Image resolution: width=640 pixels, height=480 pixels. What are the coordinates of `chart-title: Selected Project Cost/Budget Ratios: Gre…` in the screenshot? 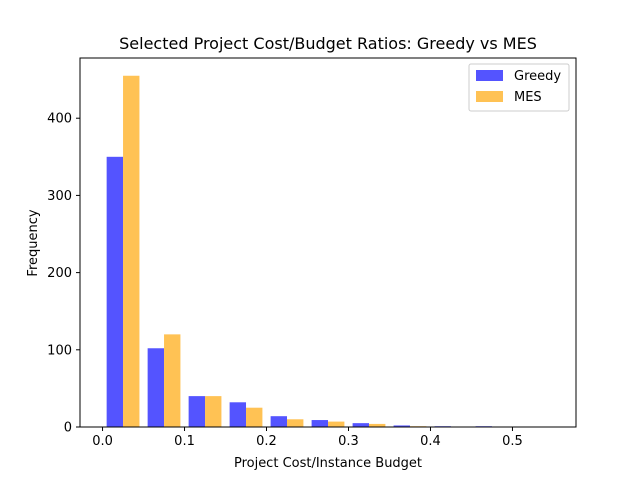 It's located at (328, 43).